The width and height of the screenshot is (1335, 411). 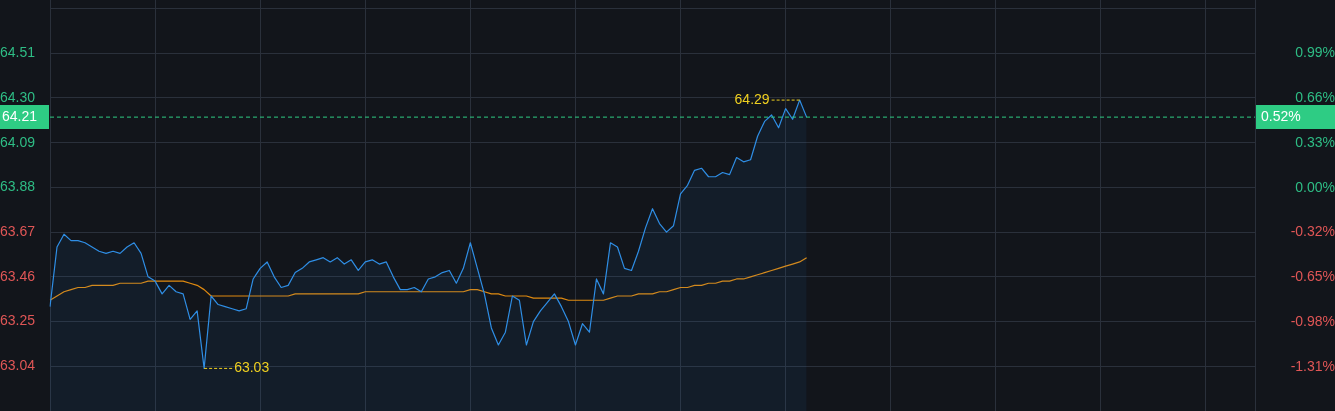 What do you see at coordinates (1315, 52) in the screenshot?
I see `y2-tick-label: 0.99%` at bounding box center [1315, 52].